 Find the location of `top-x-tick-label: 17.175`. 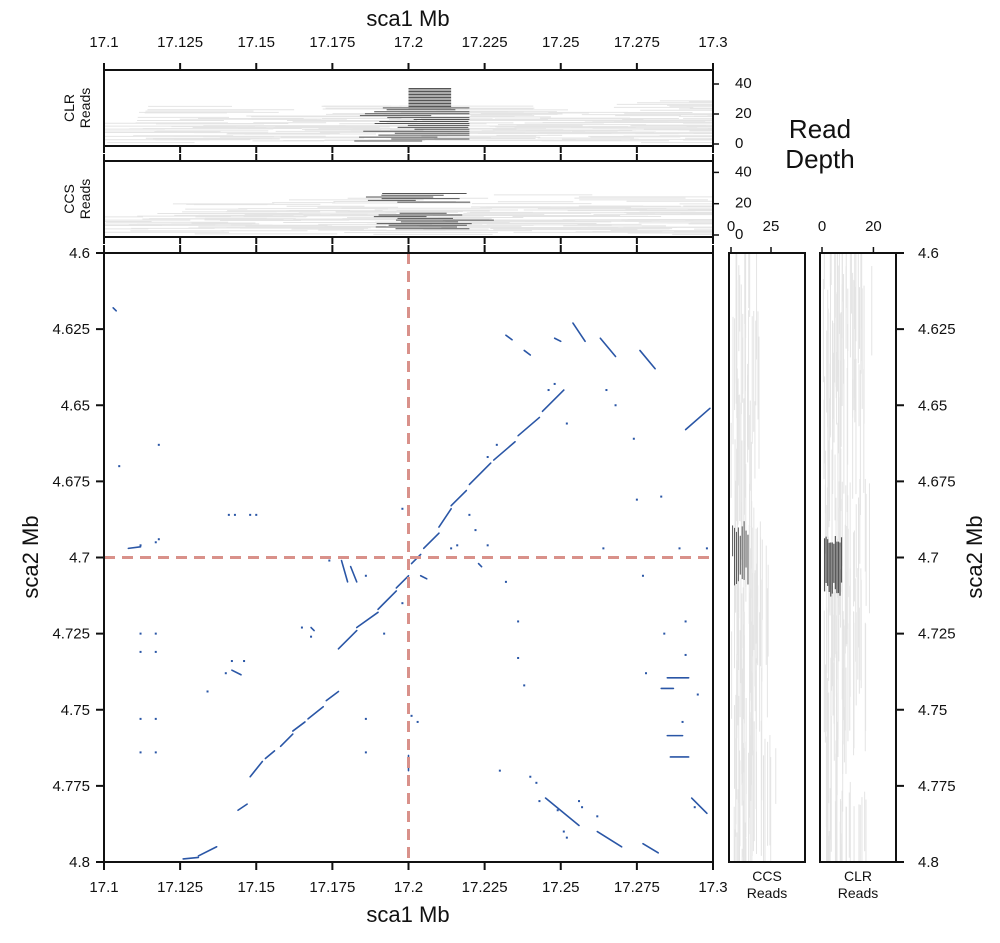

top-x-tick-label: 17.175 is located at coordinates (332, 42).